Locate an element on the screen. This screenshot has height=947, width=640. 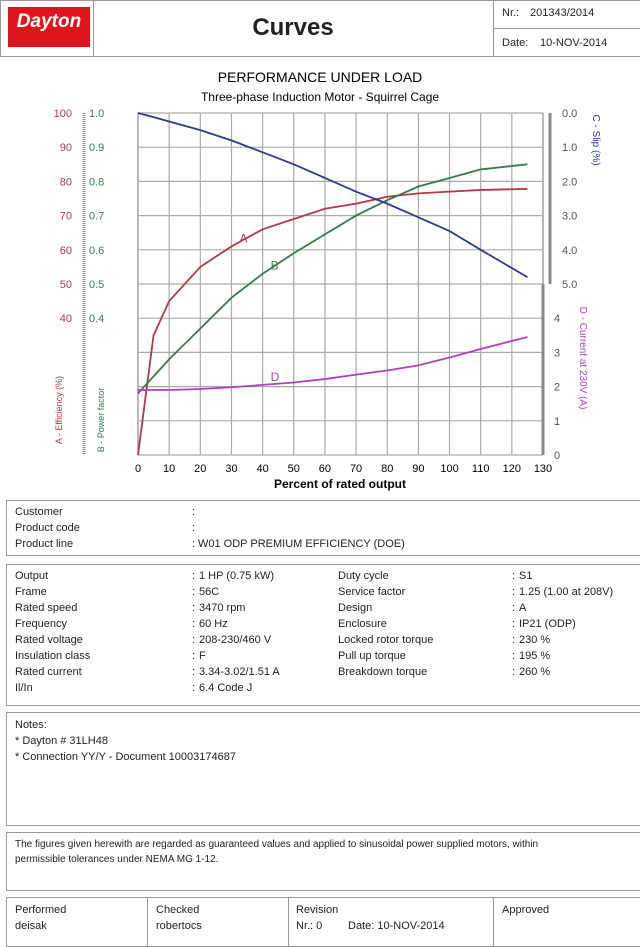
current-tick-label: 1 is located at coordinates (557, 422).